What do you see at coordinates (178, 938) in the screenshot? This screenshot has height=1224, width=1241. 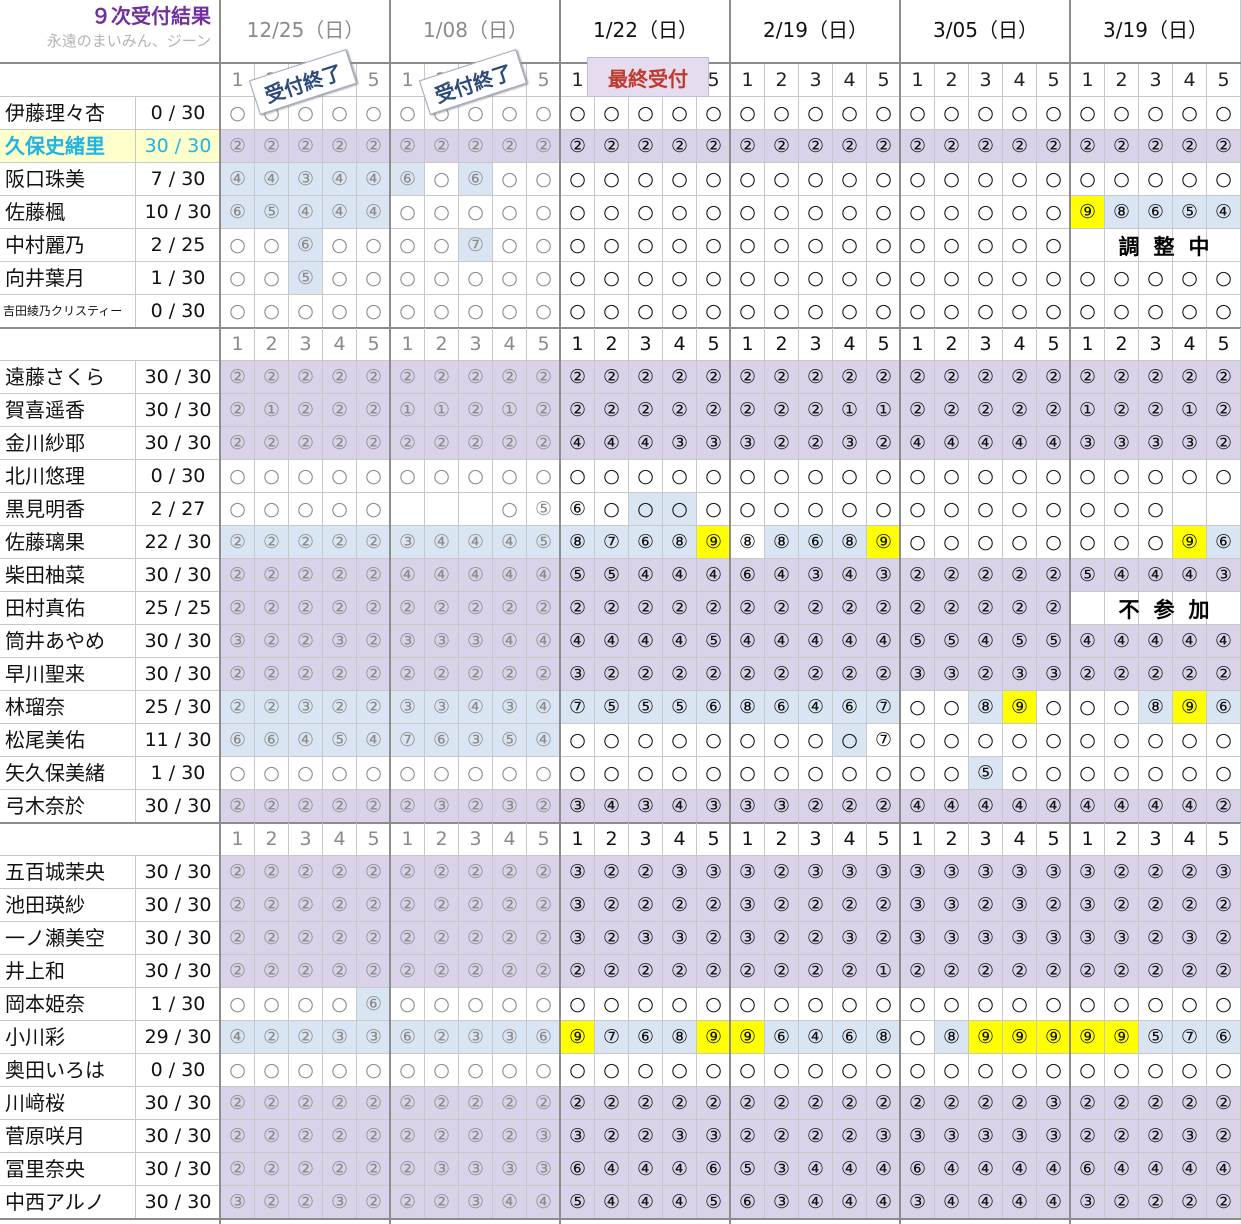 I see `member-count: 30 / 30` at bounding box center [178, 938].